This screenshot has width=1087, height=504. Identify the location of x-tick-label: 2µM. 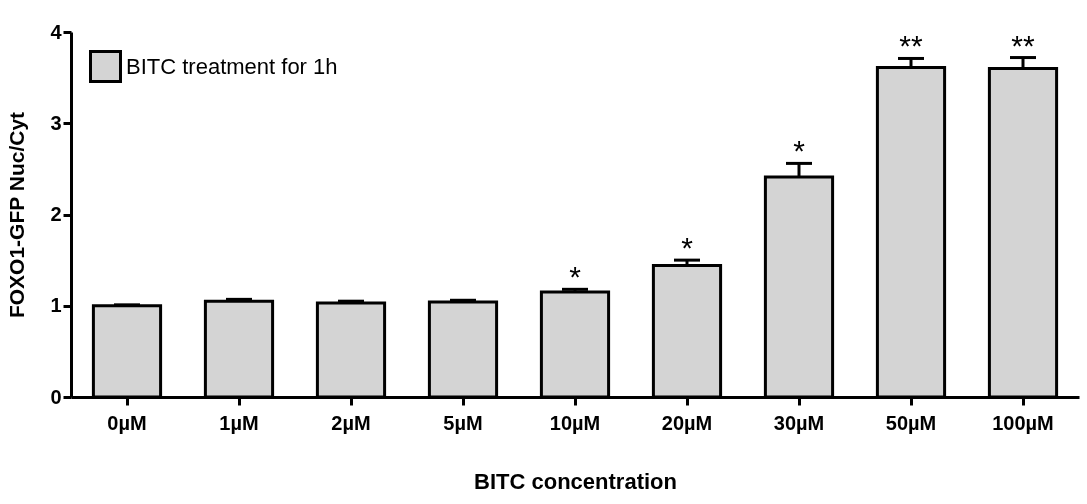
(351, 422).